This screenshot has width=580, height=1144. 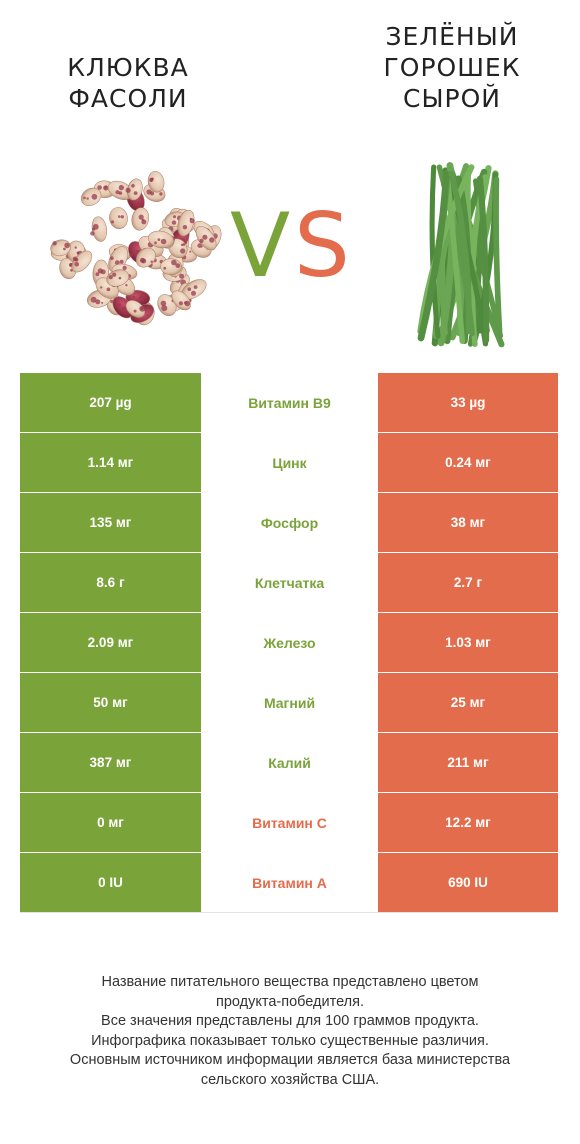 What do you see at coordinates (110, 402) in the screenshot?
I see `left-value: 207 µg` at bounding box center [110, 402].